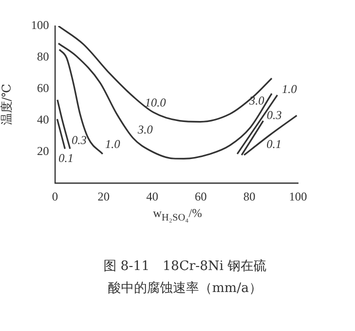 The width and height of the screenshot is (355, 331). Describe the element at coordinates (298, 196) in the screenshot. I see `x-tick-label: 100` at that location.